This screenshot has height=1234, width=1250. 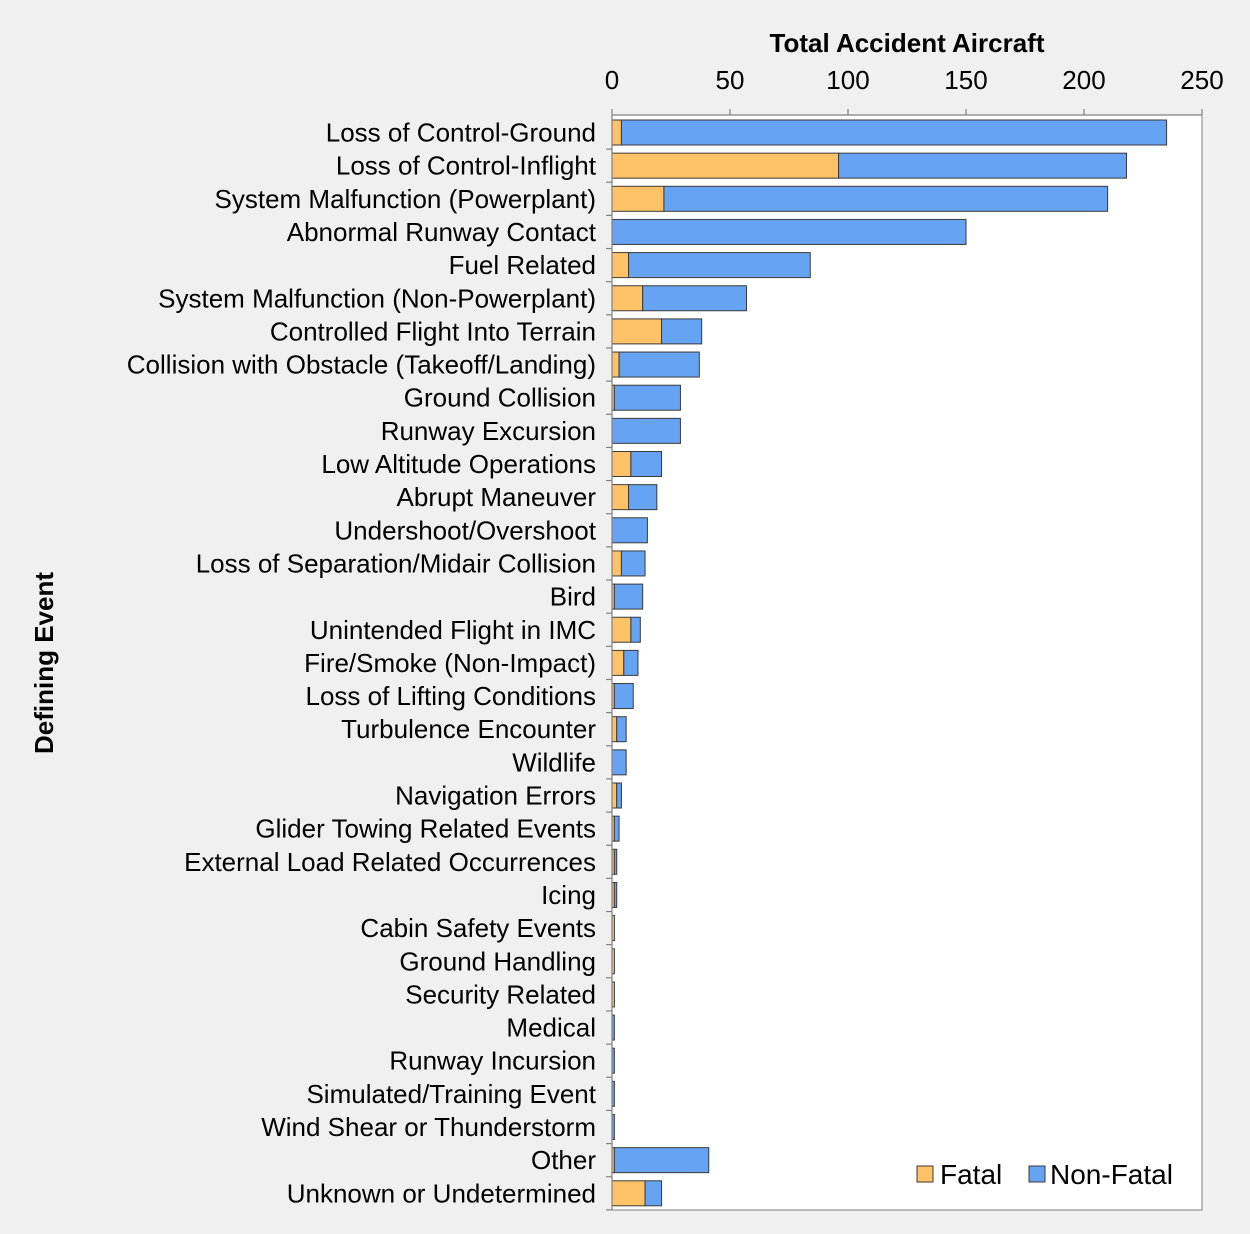 What do you see at coordinates (450, 696) in the screenshot?
I see `category-label: Loss of Lifting Conditions` at bounding box center [450, 696].